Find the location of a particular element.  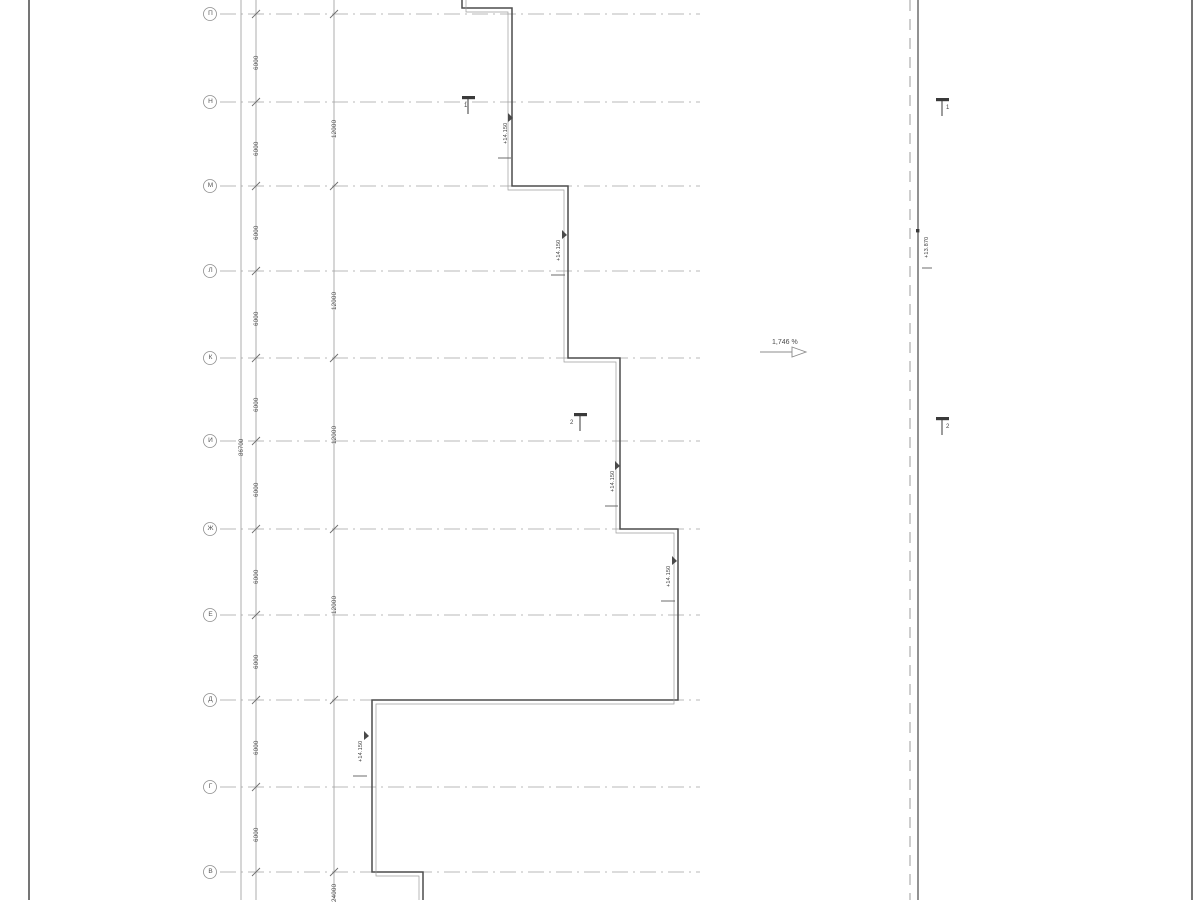

grid-bubble-label: Л is located at coordinates (210, 270).